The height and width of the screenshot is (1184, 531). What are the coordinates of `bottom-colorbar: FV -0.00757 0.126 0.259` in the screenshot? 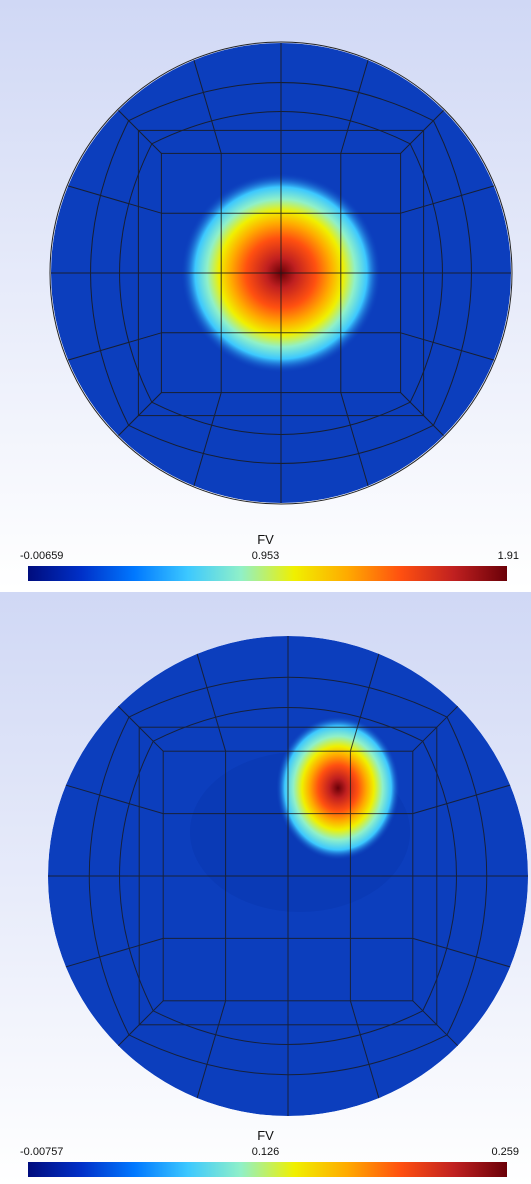 It's located at (265, 1151).